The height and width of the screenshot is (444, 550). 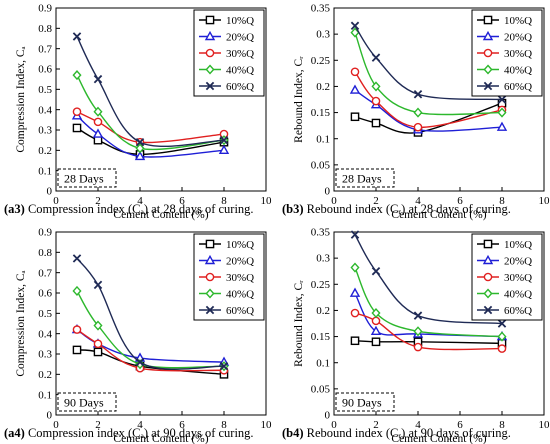 I want to click on x-tick-label: 2, so click(x=376, y=425).